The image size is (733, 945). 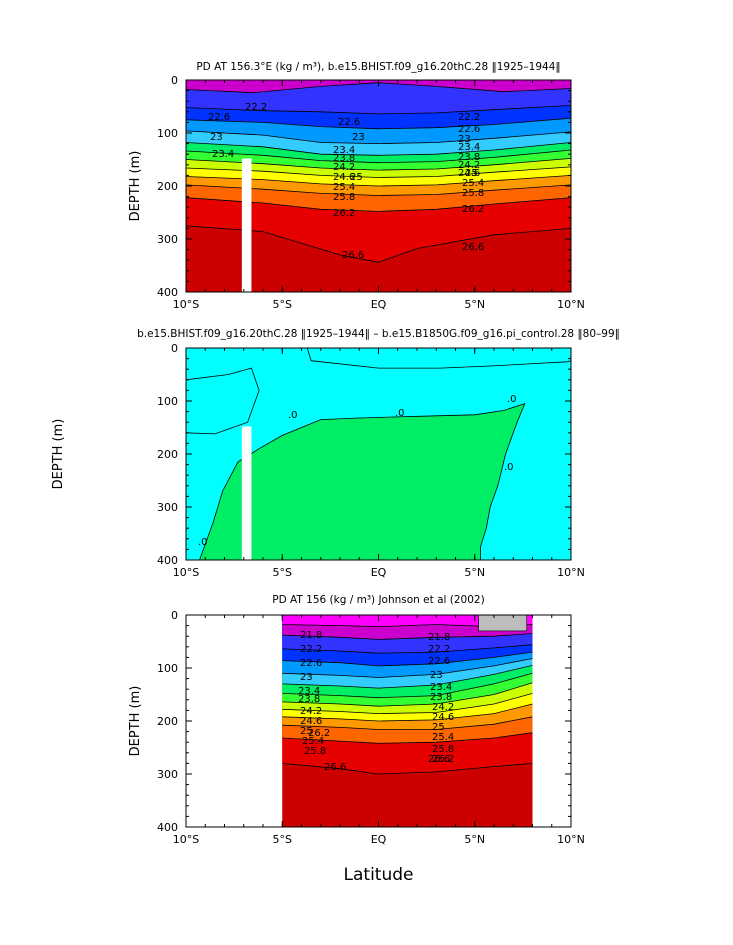 I want to click on contour-label: 21.8, so click(x=311, y=635).